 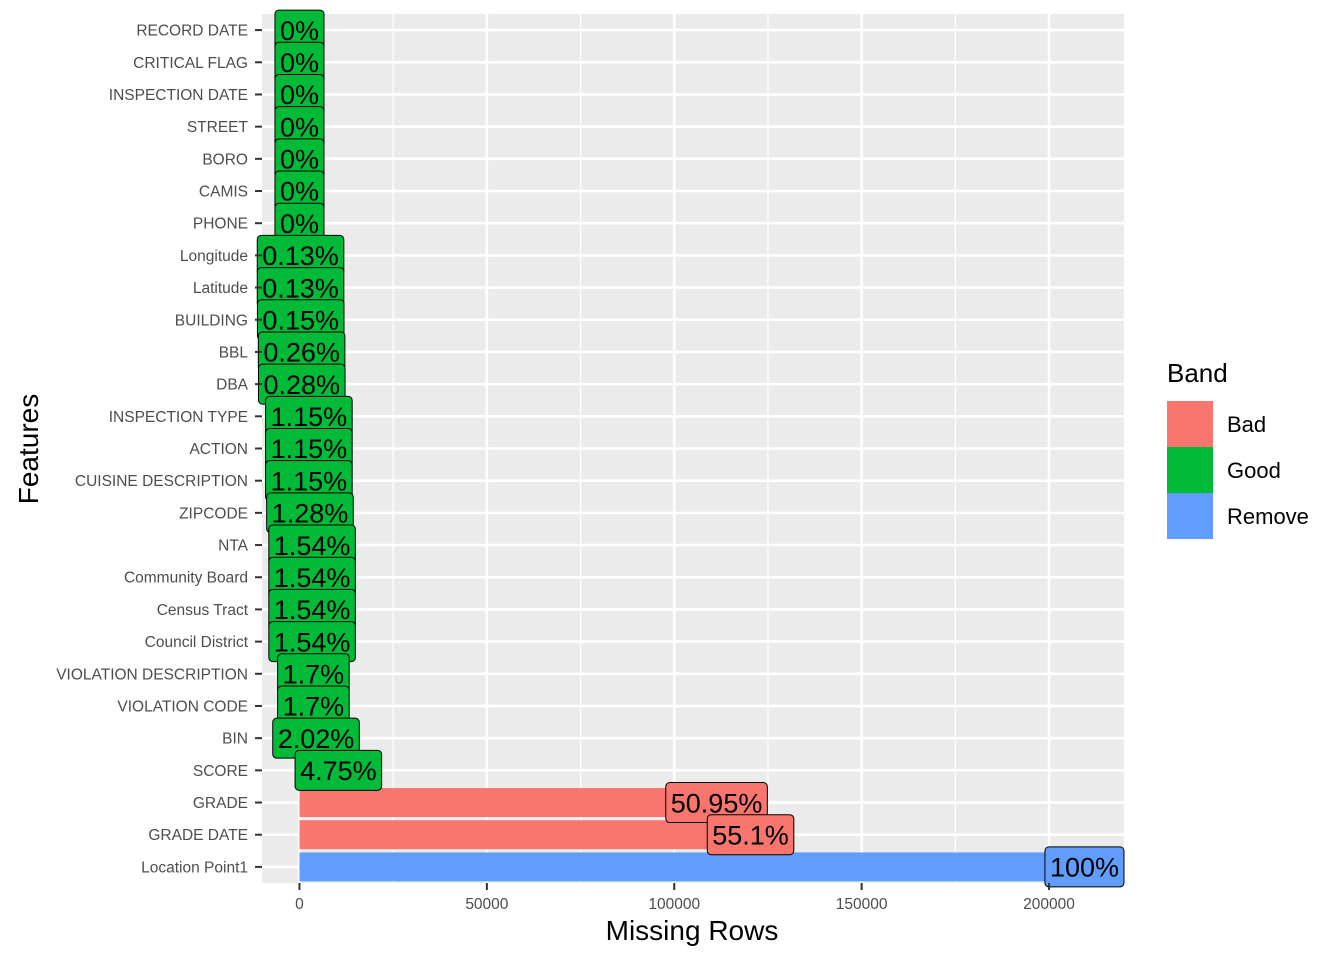 I want to click on data-label: 4.75%, so click(x=338, y=770).